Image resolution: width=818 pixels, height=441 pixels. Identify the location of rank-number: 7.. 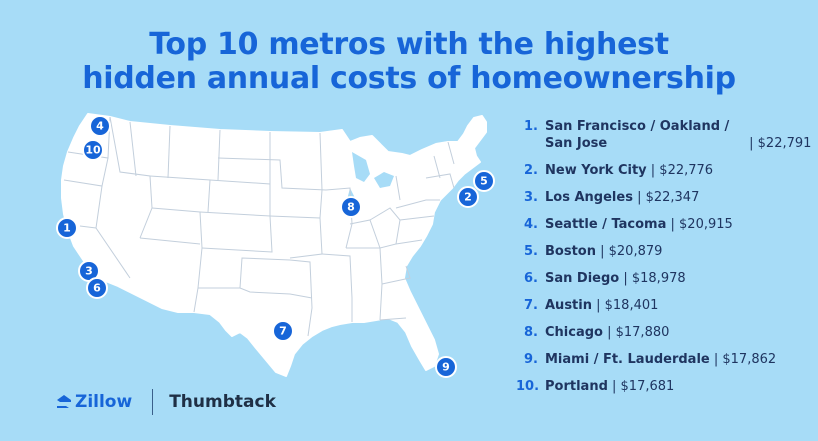
(531, 305).